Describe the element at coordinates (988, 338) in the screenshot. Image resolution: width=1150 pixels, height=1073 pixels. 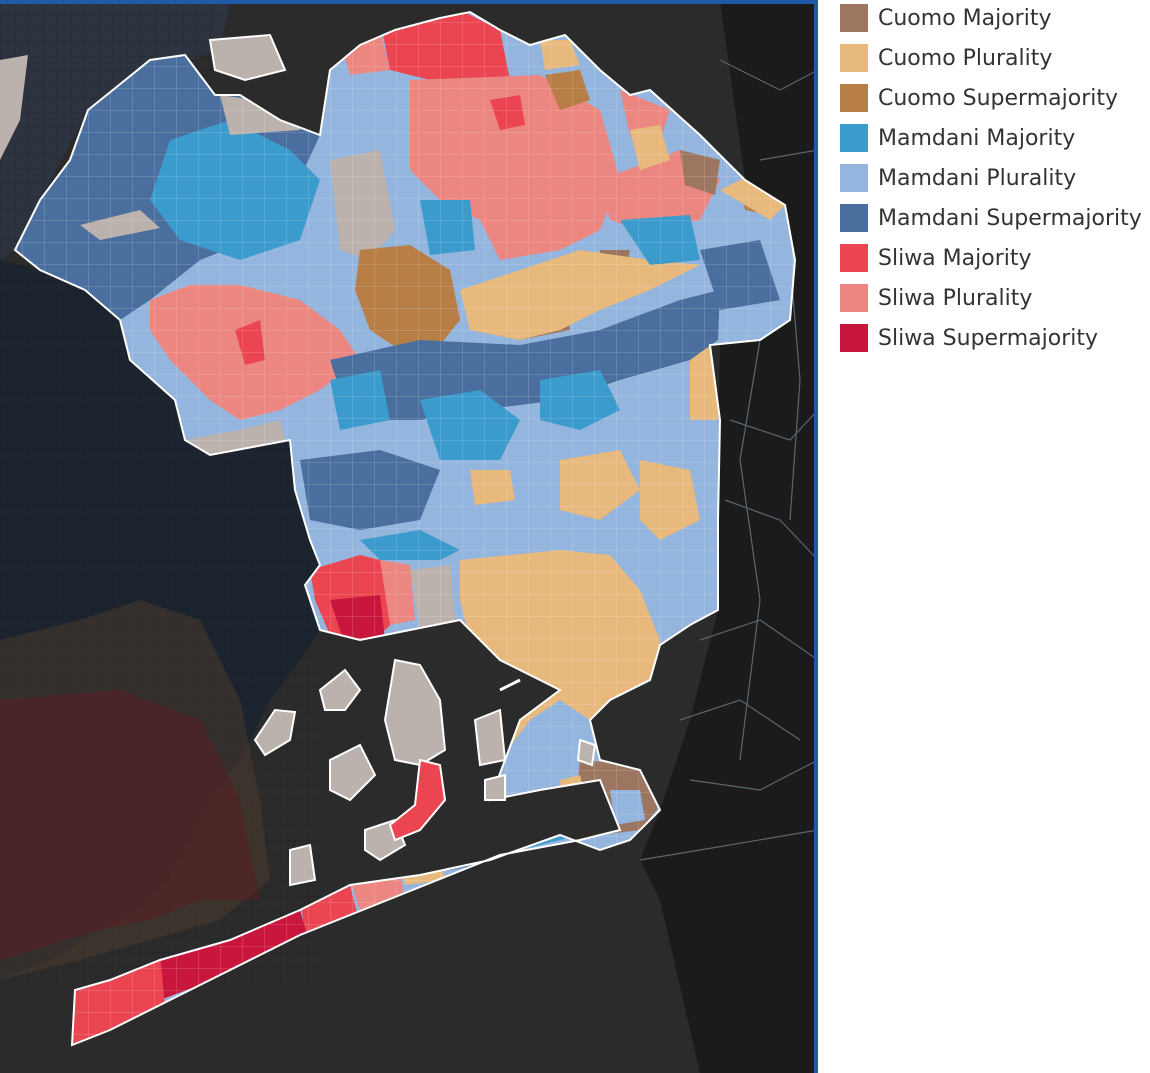
I see `legend-label: Sliwa Supermajority` at that location.